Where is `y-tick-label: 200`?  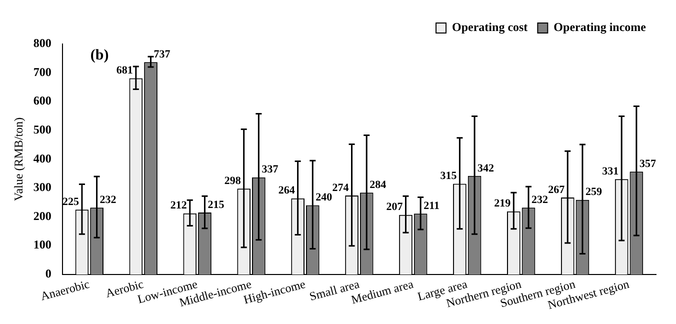
y-tick-label: 200 is located at coordinates (42, 215).